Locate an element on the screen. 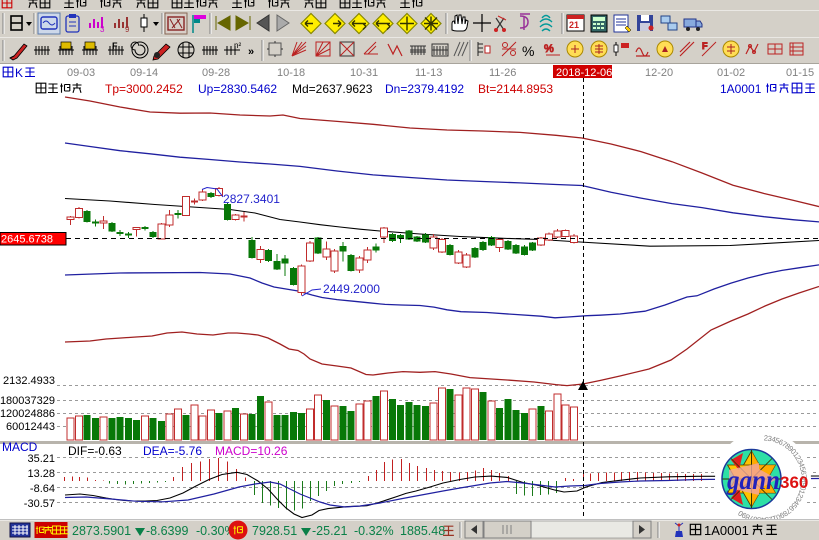  svg-text: DIF=-0.63 is located at coordinates (95, 451).